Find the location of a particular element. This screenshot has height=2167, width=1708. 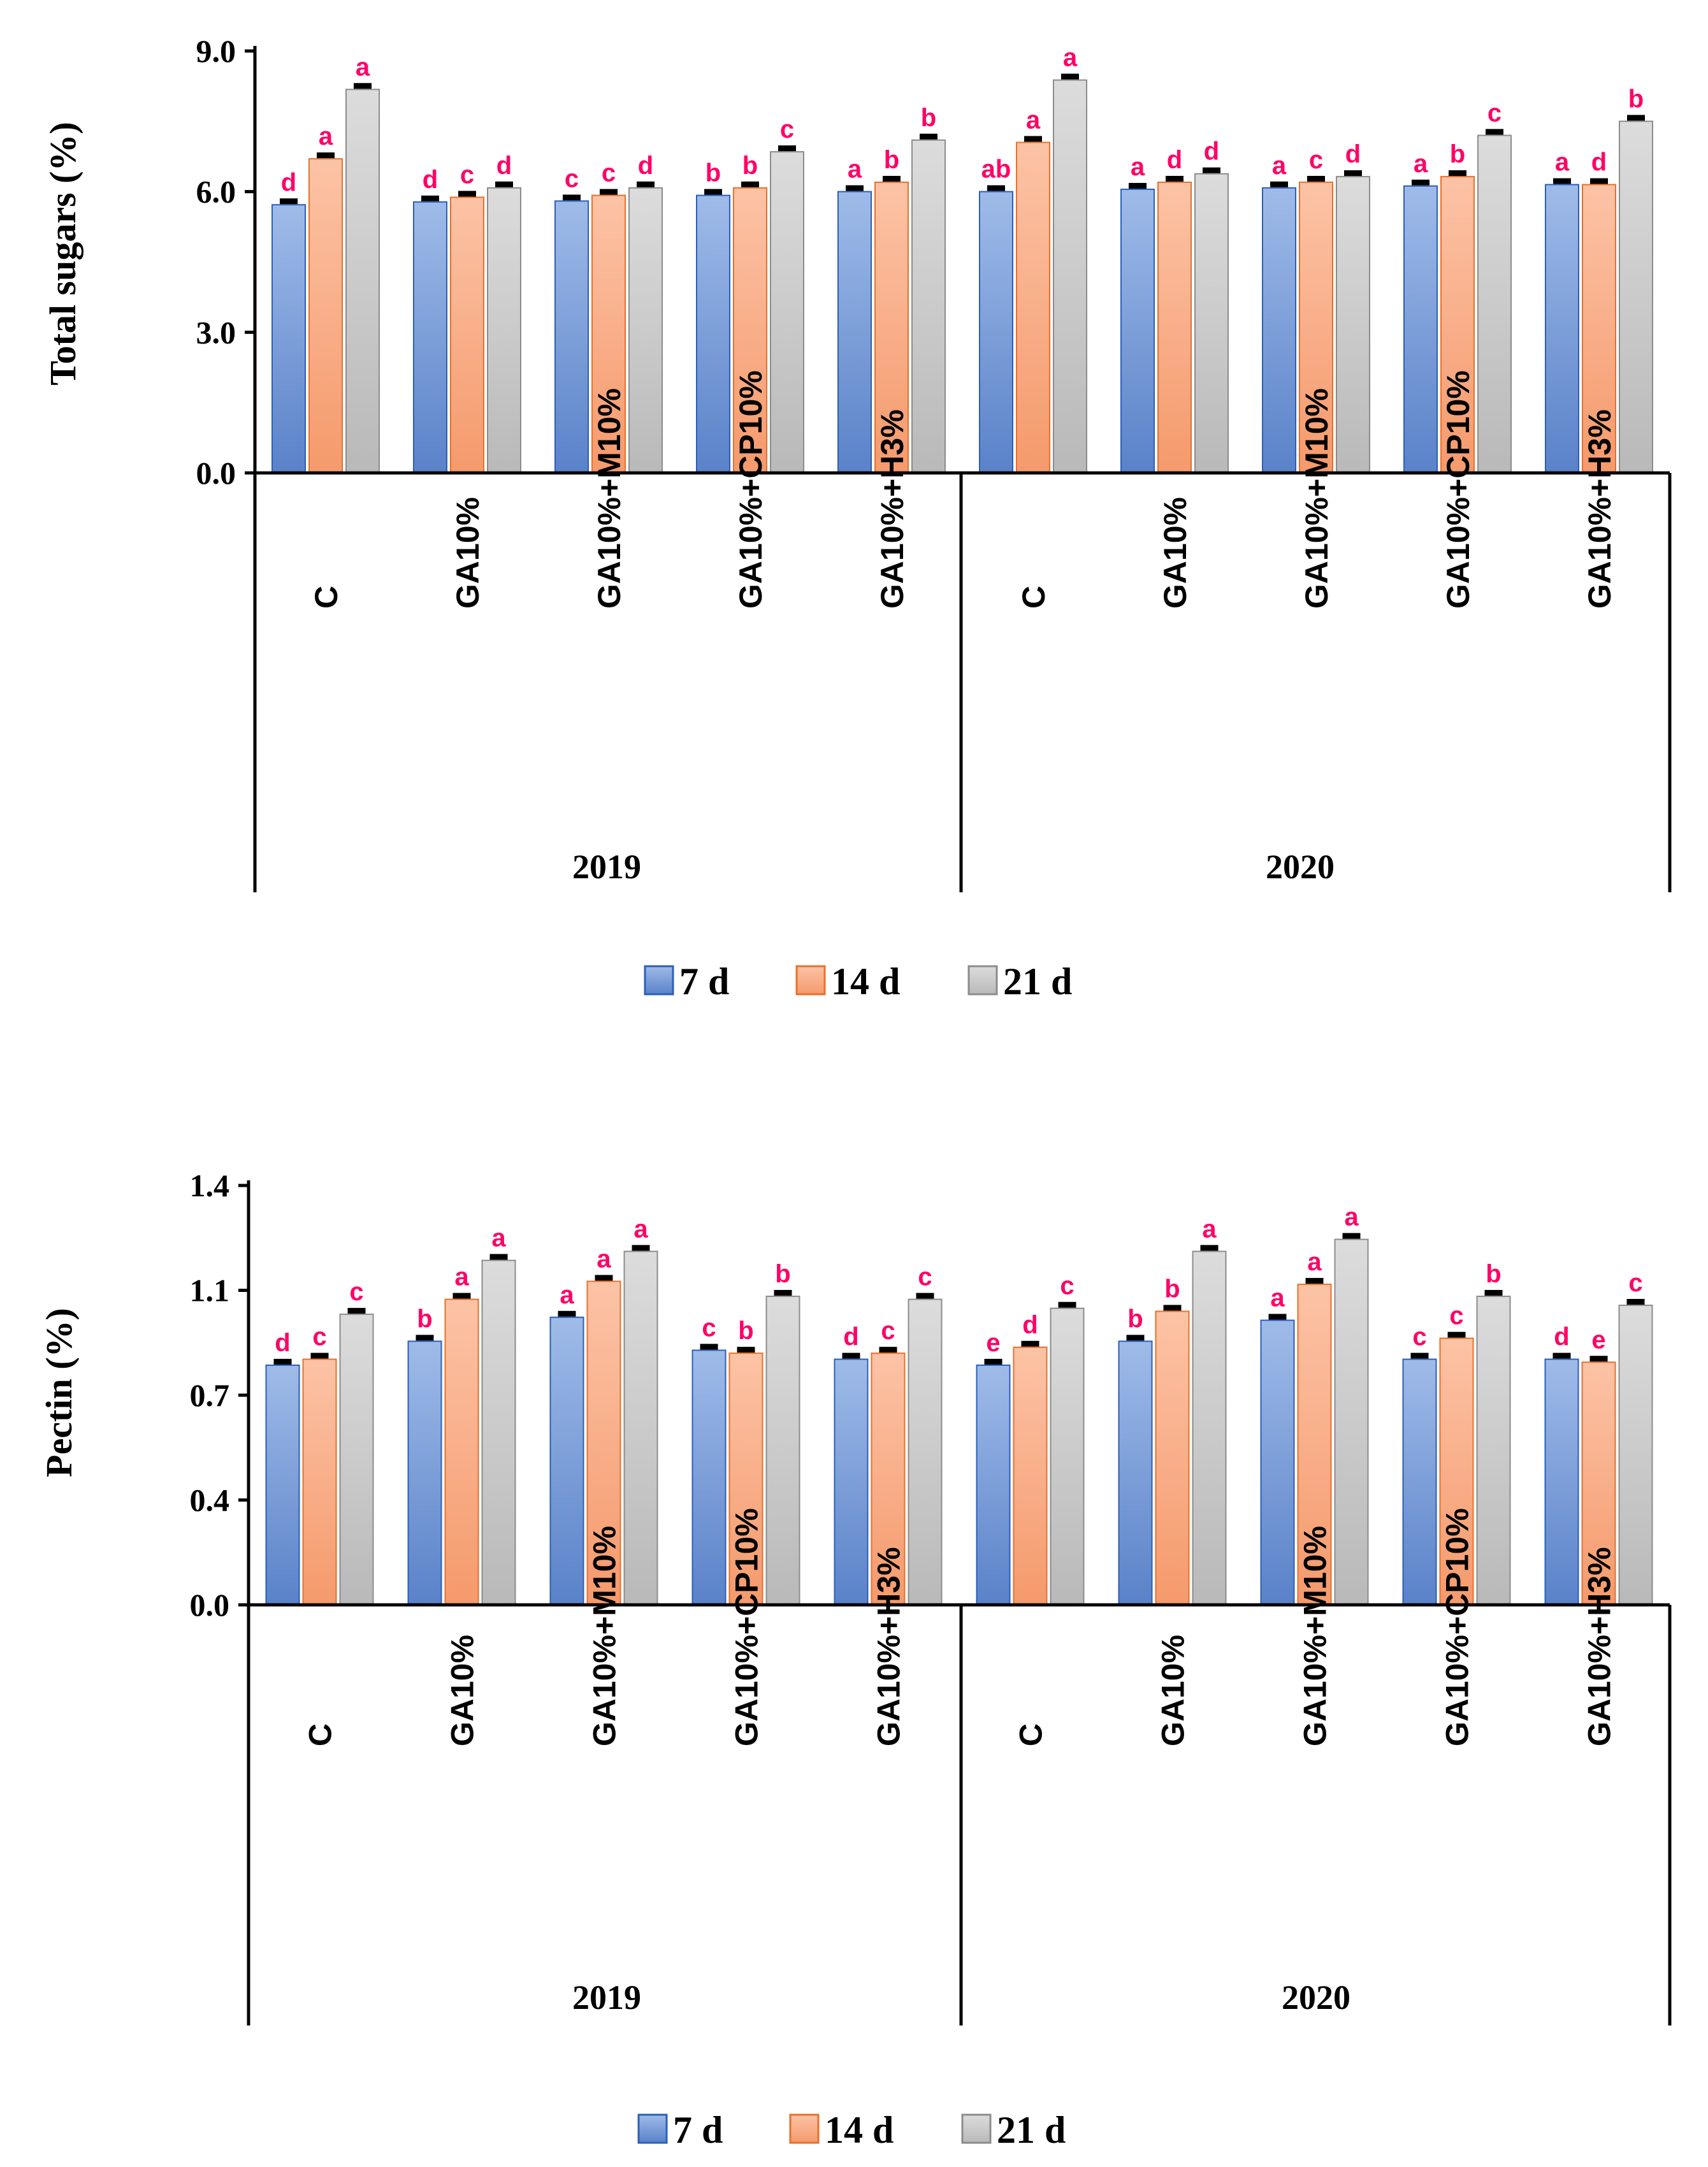

legend-swatch-14d is located at coordinates (804, 2128).